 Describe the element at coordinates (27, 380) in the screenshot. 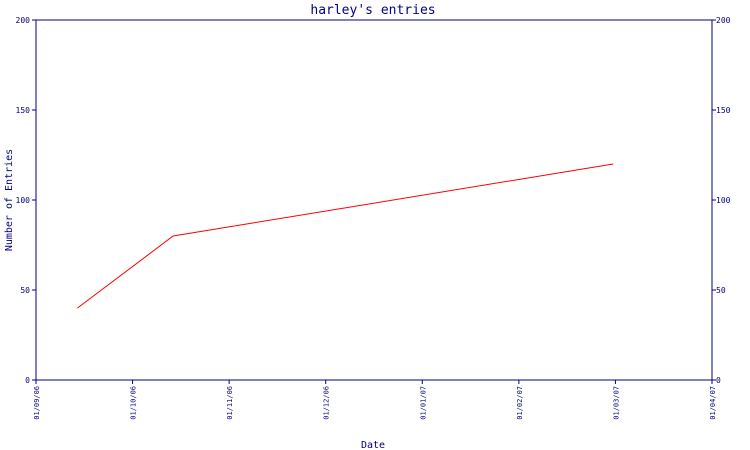

I see `y-tick-label-left-0: 0` at that location.